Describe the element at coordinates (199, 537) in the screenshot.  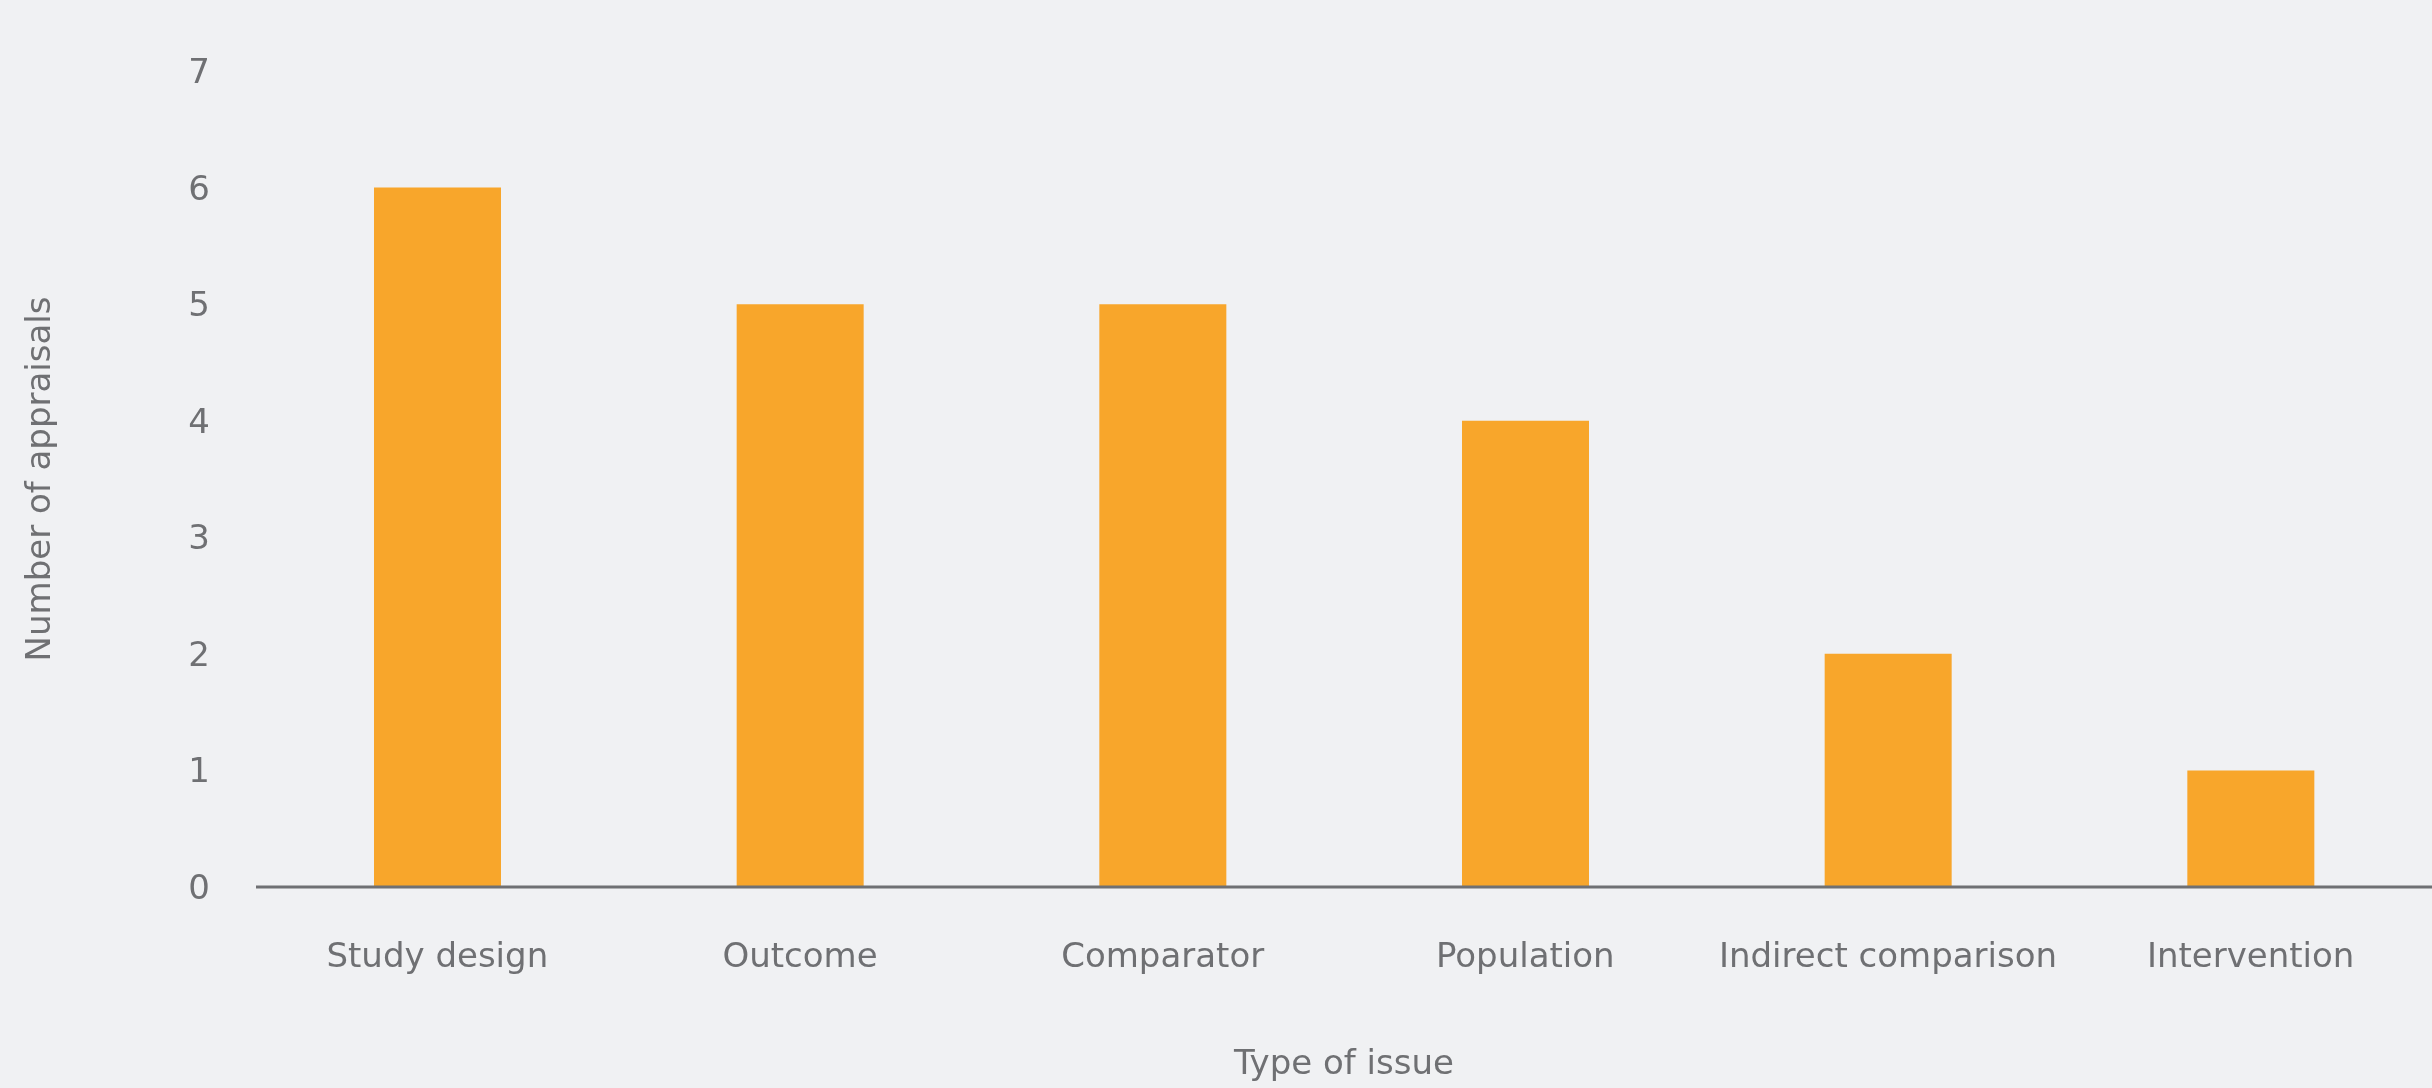
I see `y-tick-label: 3` at that location.